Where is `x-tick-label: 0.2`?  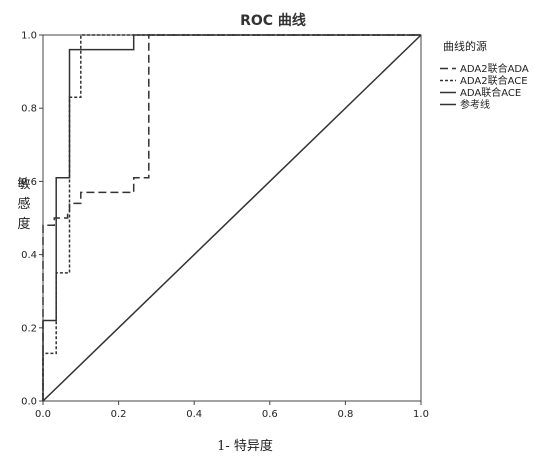
x-tick-label: 0.2 is located at coordinates (119, 414).